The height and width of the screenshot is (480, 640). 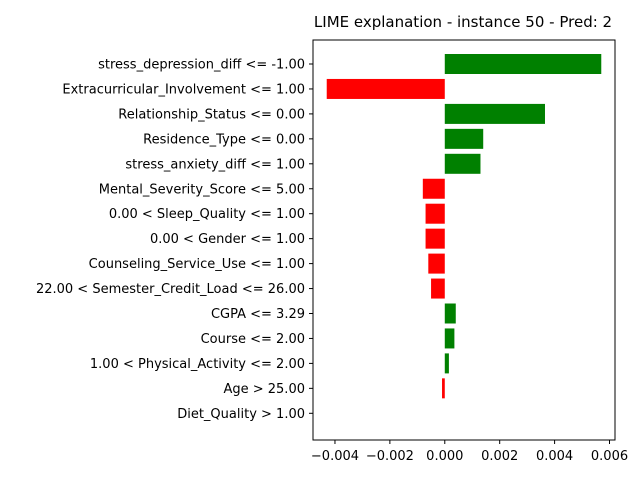 What do you see at coordinates (609, 456) in the screenshot?
I see `x-tick-label: 0.006` at bounding box center [609, 456].